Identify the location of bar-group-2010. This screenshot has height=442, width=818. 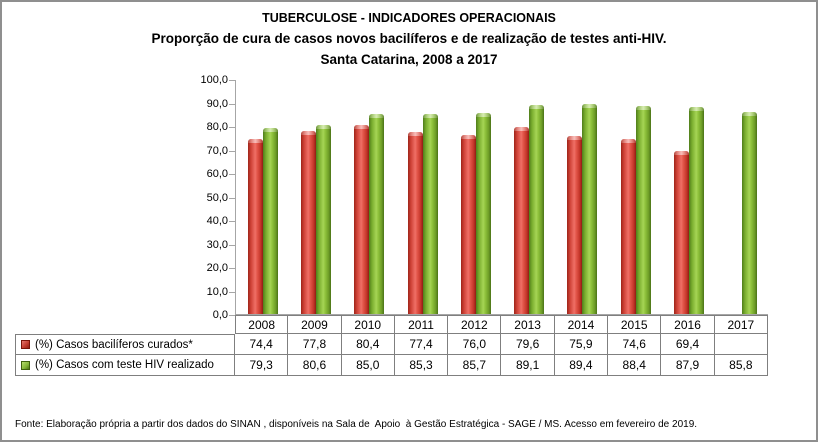
(369, 197).